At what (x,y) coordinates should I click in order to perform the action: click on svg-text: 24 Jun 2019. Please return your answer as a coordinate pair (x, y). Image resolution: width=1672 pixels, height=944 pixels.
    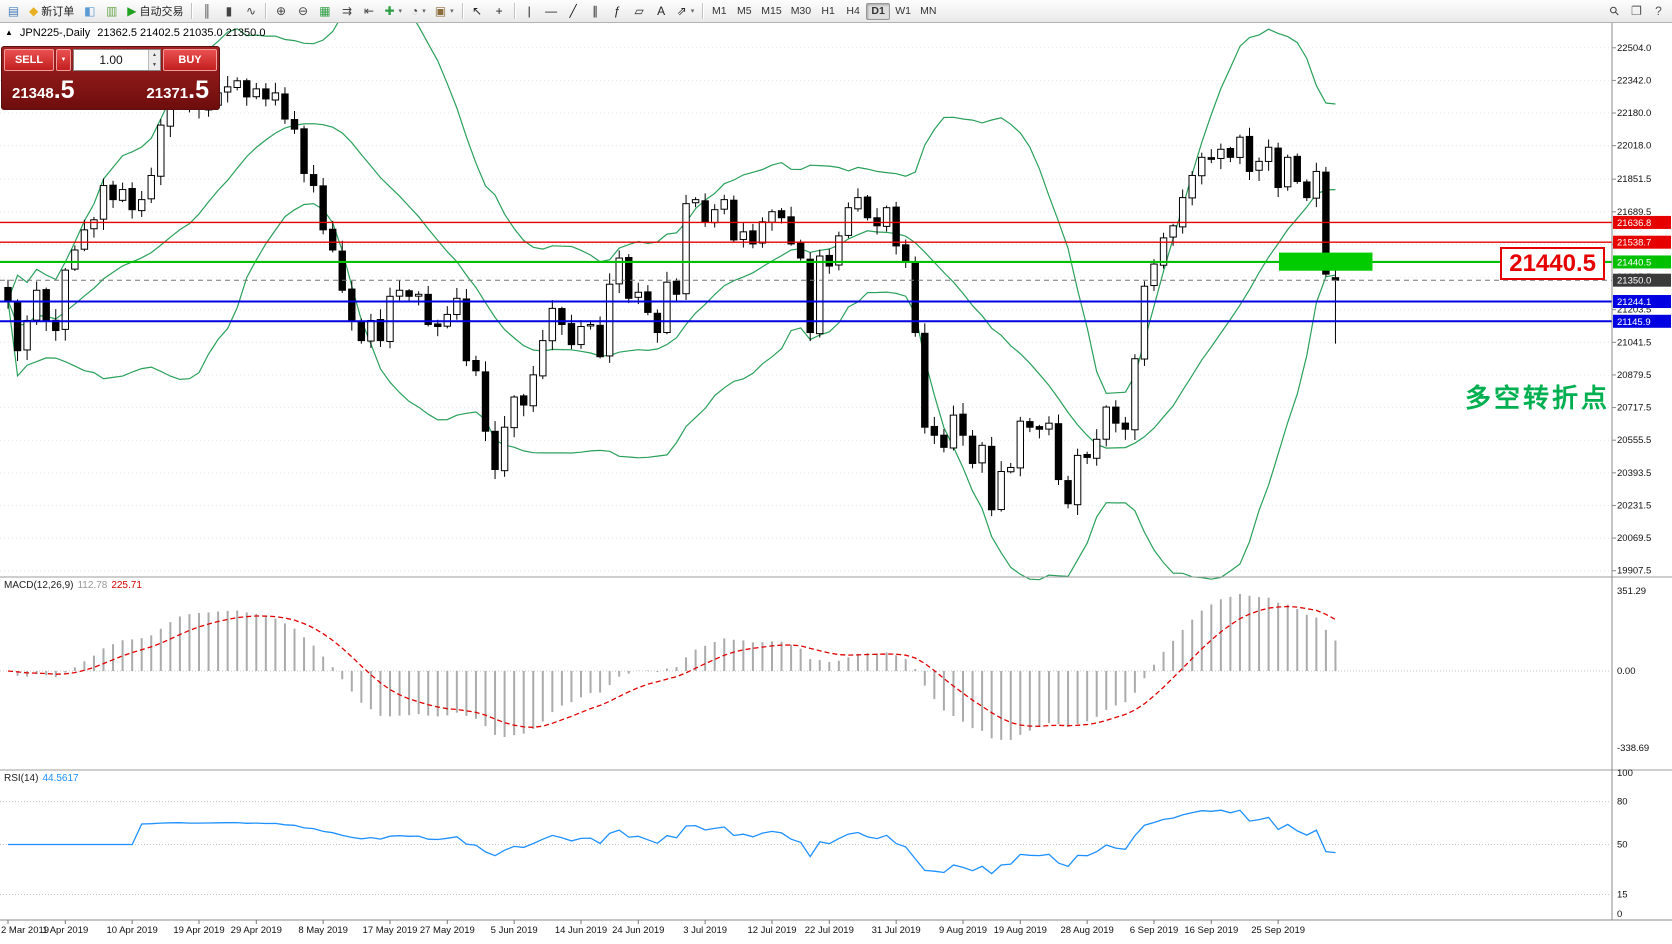
    Looking at the image, I should click on (638, 930).